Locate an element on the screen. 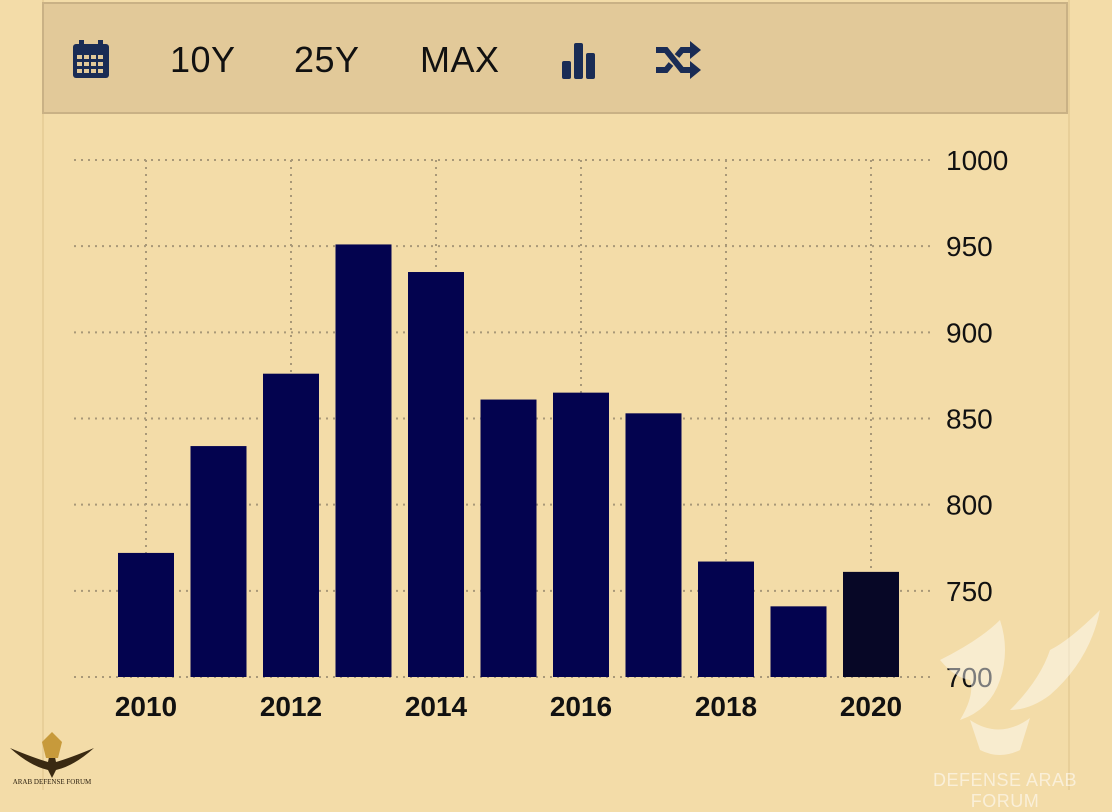 The height and width of the screenshot is (812, 1112). x-tick-label: 2018 is located at coordinates (726, 706).